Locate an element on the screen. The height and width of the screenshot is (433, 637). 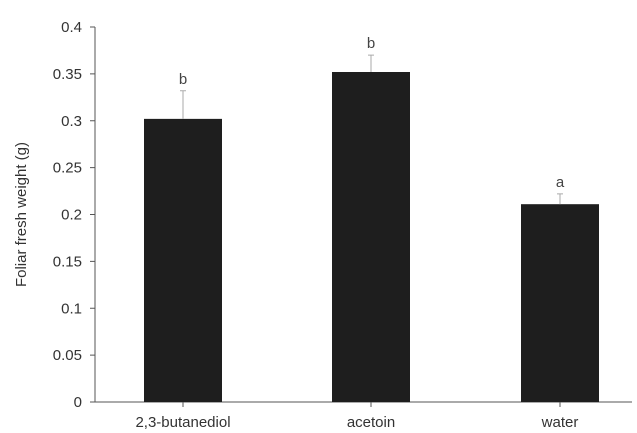
y-tick-label: 0.05 is located at coordinates (67, 355).